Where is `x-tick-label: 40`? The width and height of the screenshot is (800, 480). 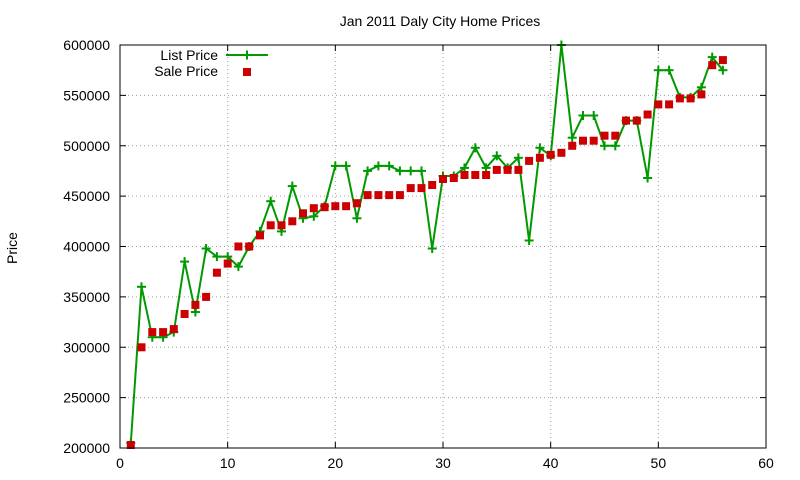
x-tick-label: 40 is located at coordinates (551, 463).